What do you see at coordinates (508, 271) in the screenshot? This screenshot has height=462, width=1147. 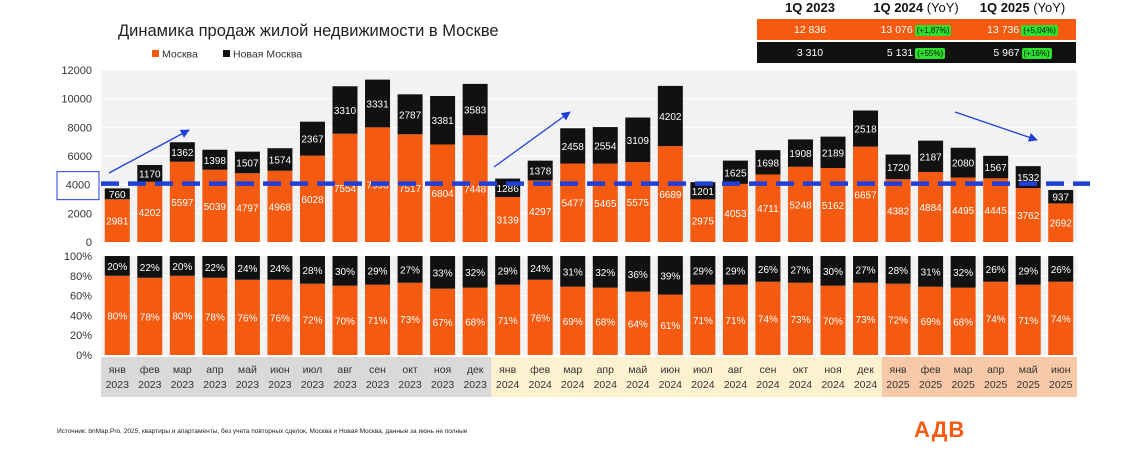 I see `pct-label-new-moscow: 29%` at bounding box center [508, 271].